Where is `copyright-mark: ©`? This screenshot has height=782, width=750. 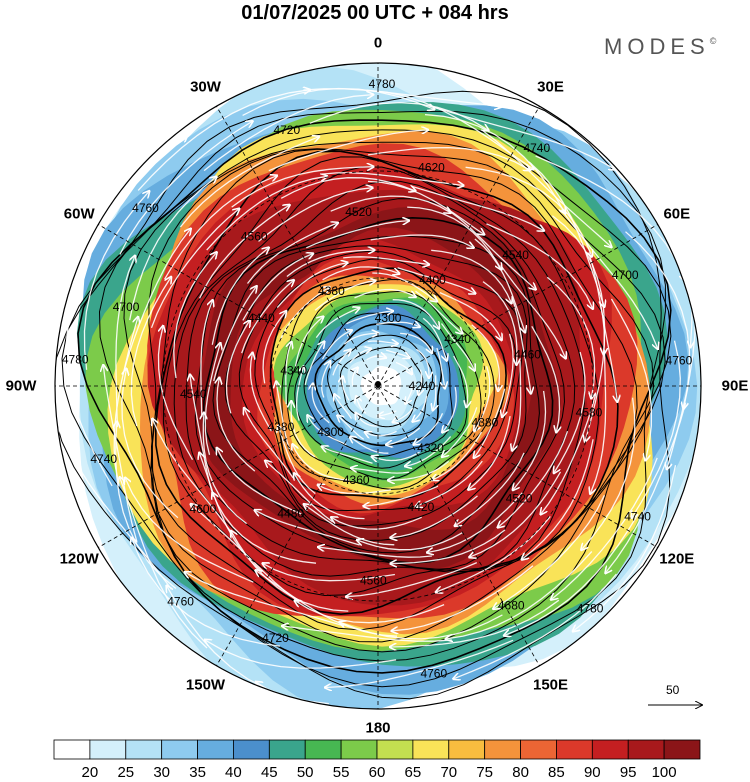 copyright-mark: © is located at coordinates (713, 41).